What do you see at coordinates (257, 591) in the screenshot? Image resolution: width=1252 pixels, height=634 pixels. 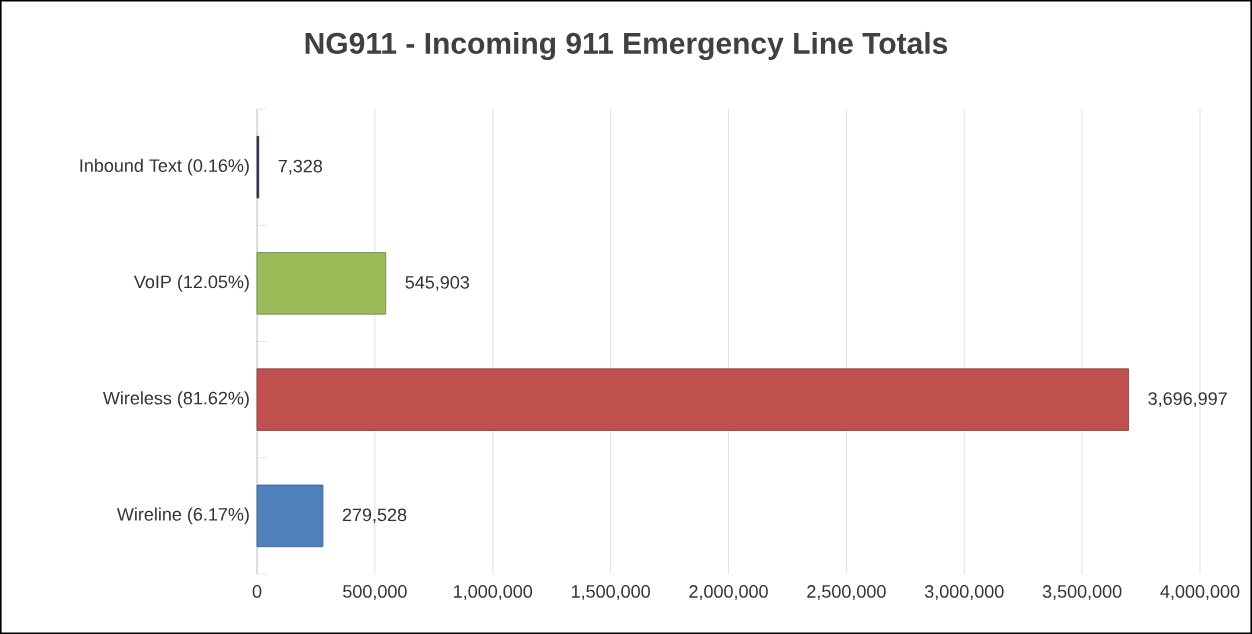 I see `x-tick-label: 0` at bounding box center [257, 591].